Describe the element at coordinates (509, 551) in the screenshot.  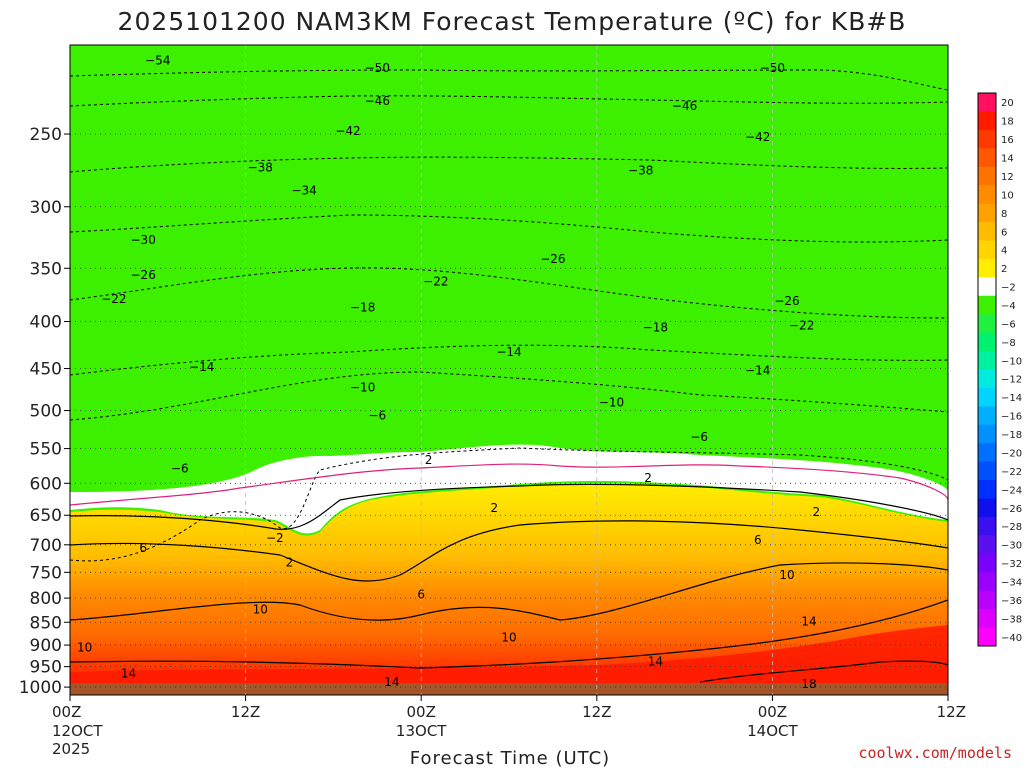
I see `contour-6-line` at that location.